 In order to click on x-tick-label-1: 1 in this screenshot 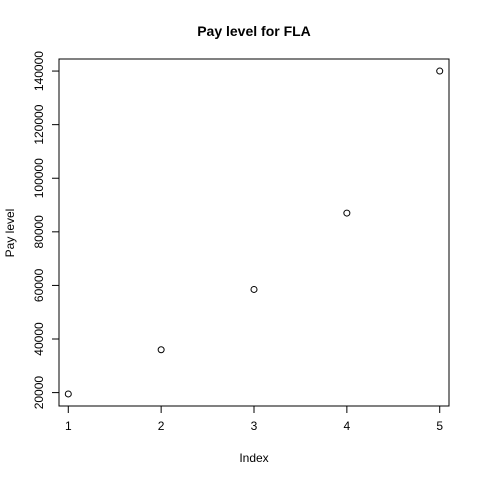, I will do `click(68, 426)`.